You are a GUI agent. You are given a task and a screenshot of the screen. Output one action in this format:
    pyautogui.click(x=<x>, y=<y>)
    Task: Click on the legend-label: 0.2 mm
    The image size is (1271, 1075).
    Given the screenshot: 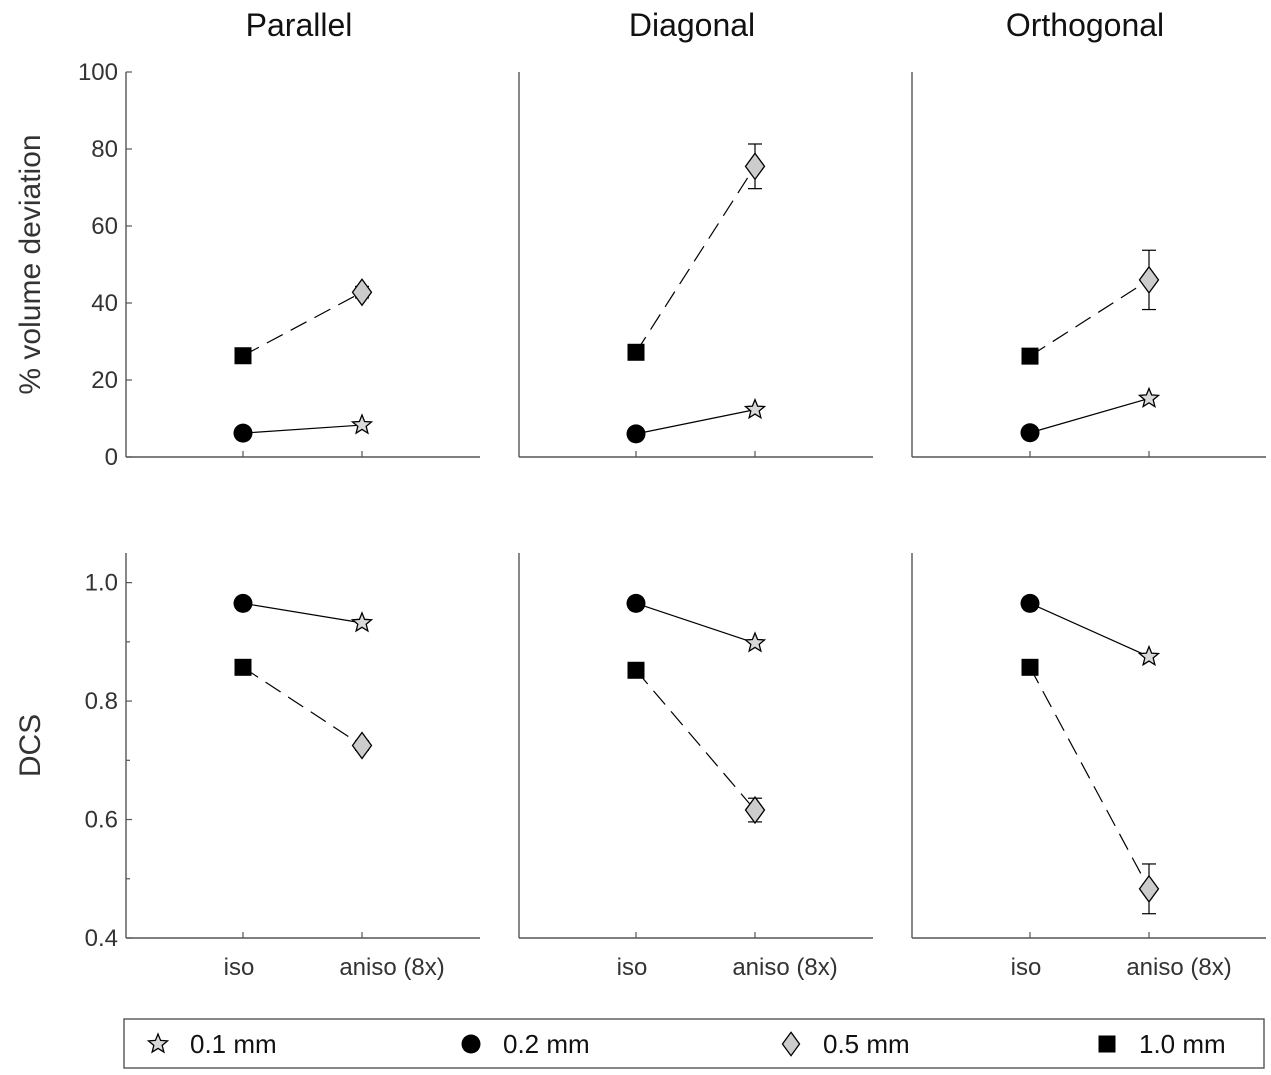 What is the action you would take?
    pyautogui.click(x=546, y=1044)
    